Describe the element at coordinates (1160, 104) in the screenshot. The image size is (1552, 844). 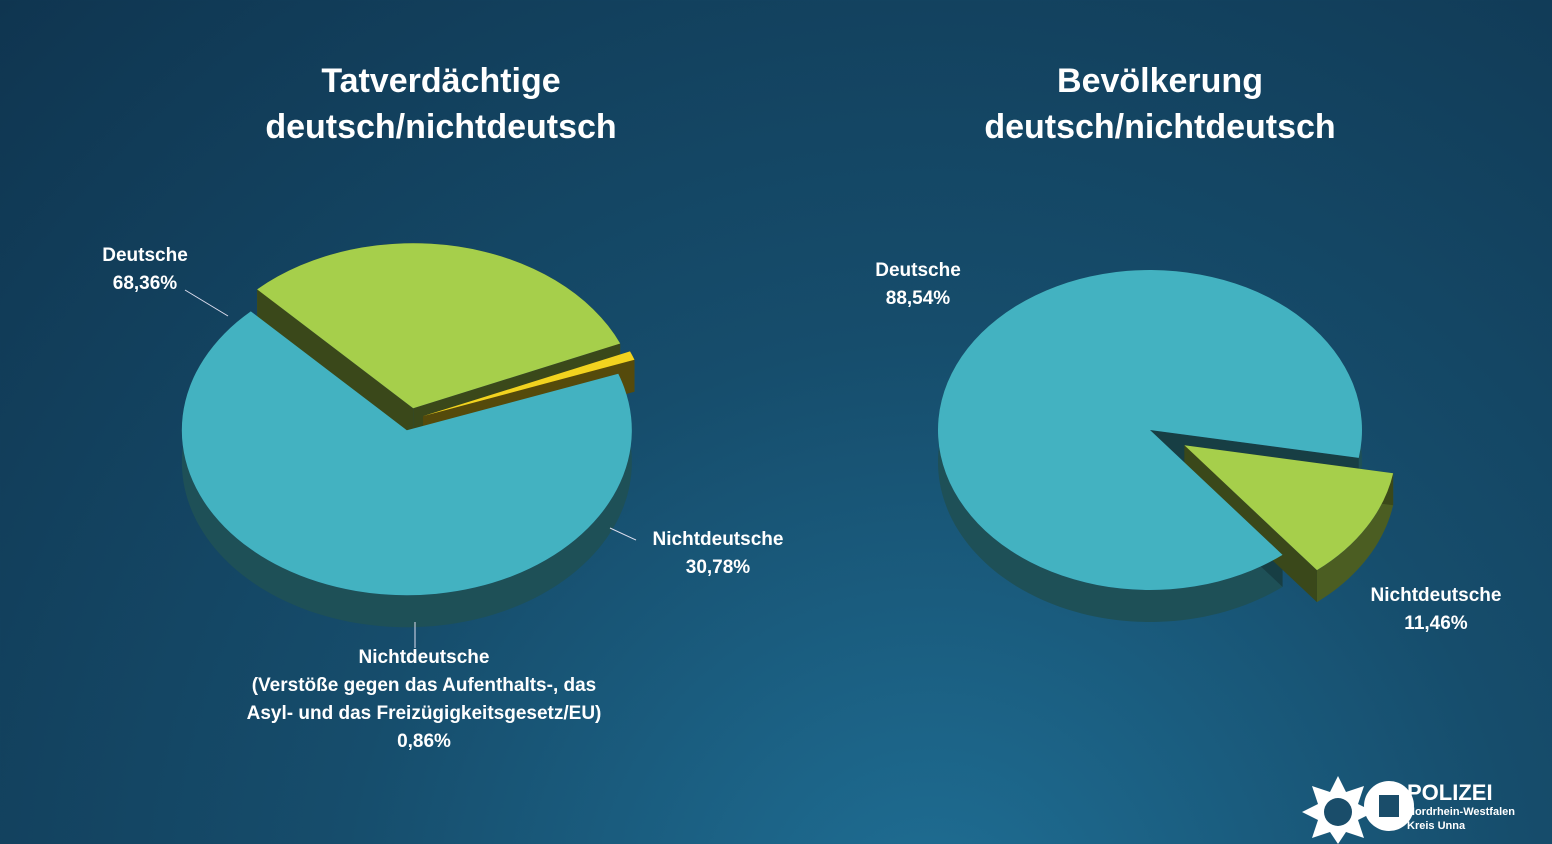
I see `chart-title: Bevölkerung deutsch/nichtdeutsch` at that location.